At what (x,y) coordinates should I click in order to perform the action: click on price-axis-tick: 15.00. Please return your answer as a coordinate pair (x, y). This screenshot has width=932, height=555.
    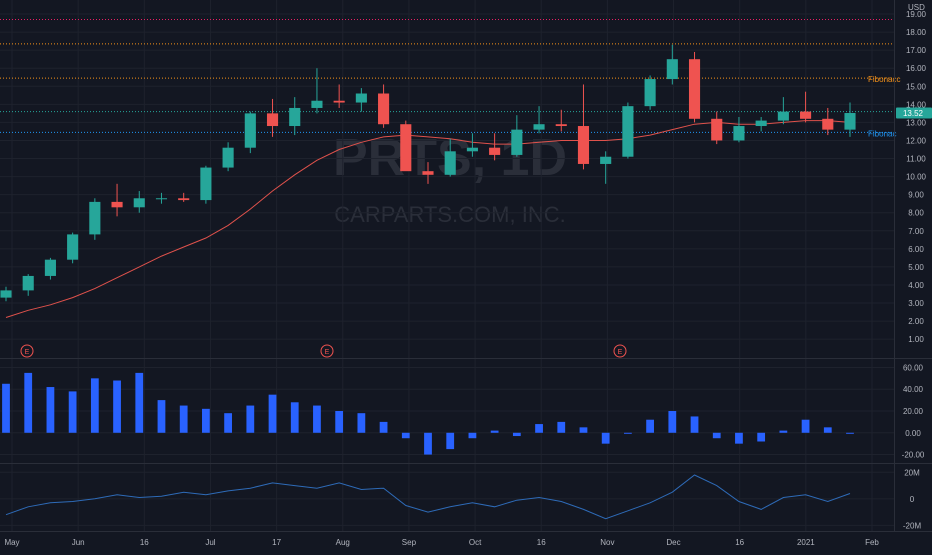
    Looking at the image, I should click on (916, 86).